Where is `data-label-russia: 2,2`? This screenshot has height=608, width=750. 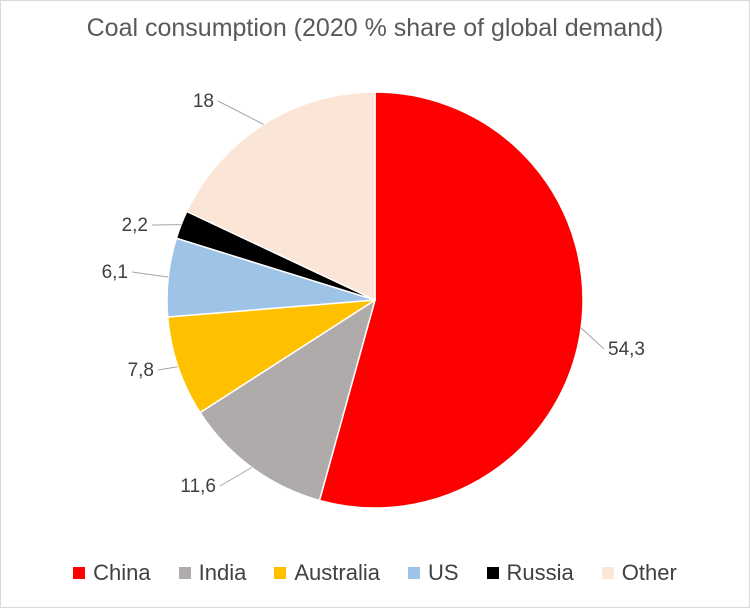 data-label-russia: 2,2 is located at coordinates (135, 225).